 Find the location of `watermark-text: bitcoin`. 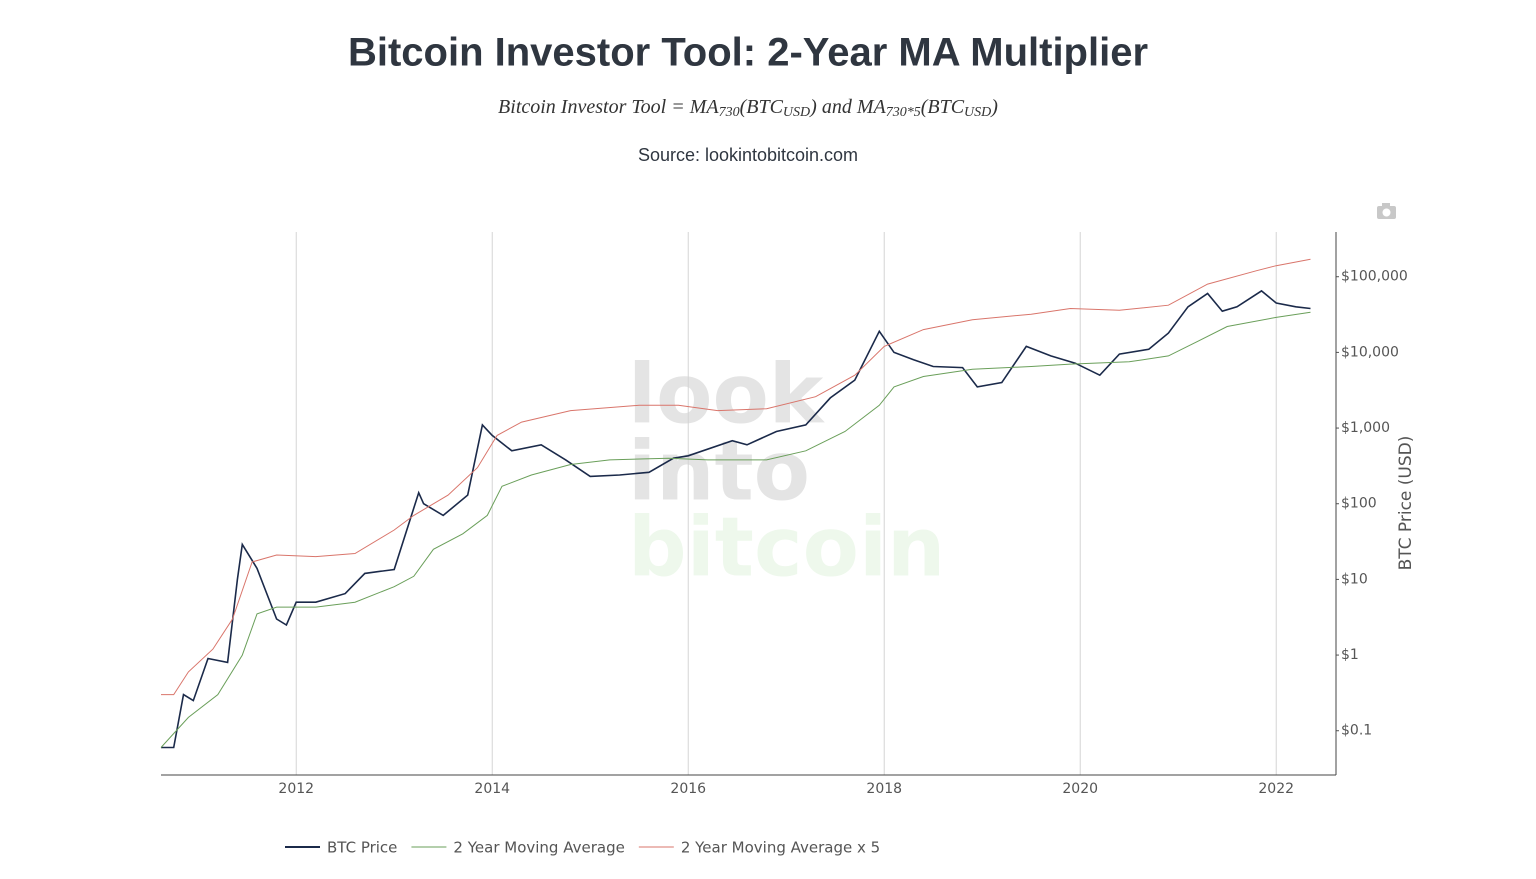

watermark-text: bitcoin is located at coordinates (786, 547).